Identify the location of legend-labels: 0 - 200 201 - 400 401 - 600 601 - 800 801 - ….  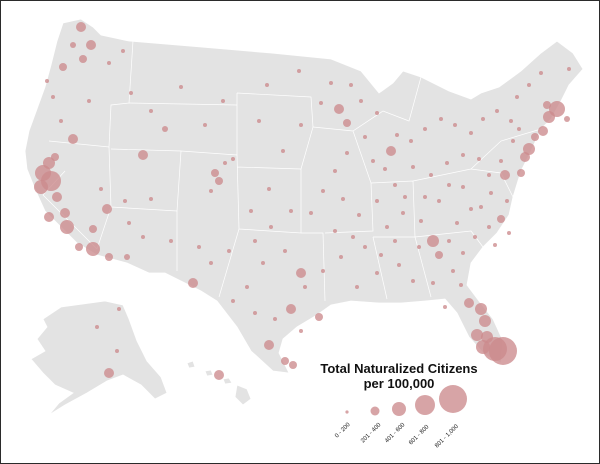
(397, 435).